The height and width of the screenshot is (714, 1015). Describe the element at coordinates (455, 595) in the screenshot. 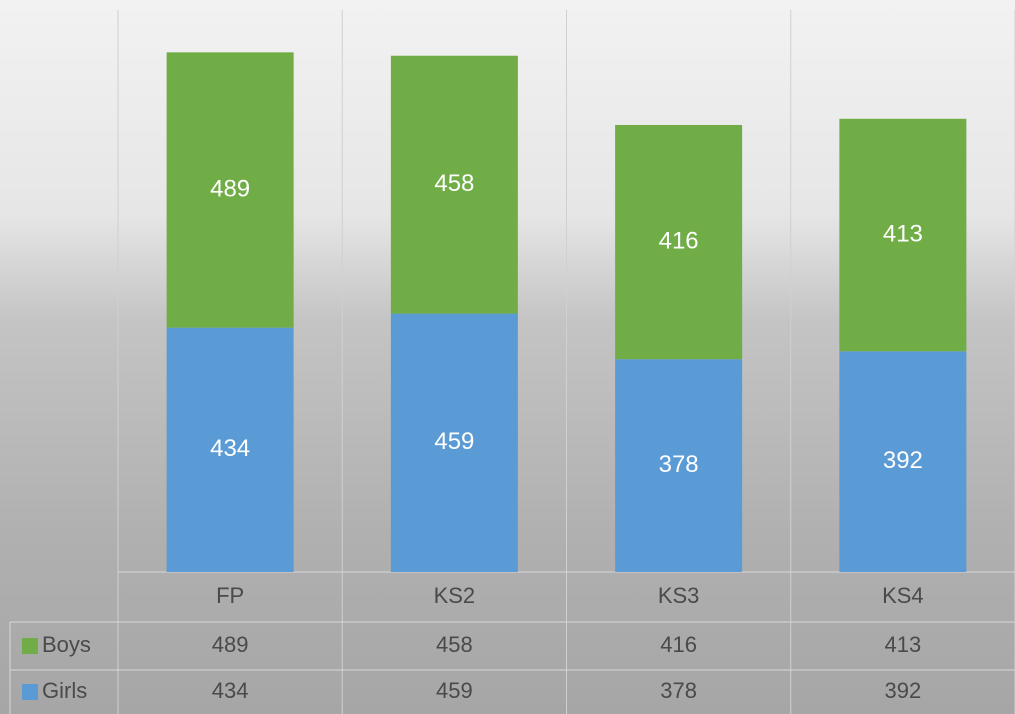

I see `category-label: KS2` at that location.